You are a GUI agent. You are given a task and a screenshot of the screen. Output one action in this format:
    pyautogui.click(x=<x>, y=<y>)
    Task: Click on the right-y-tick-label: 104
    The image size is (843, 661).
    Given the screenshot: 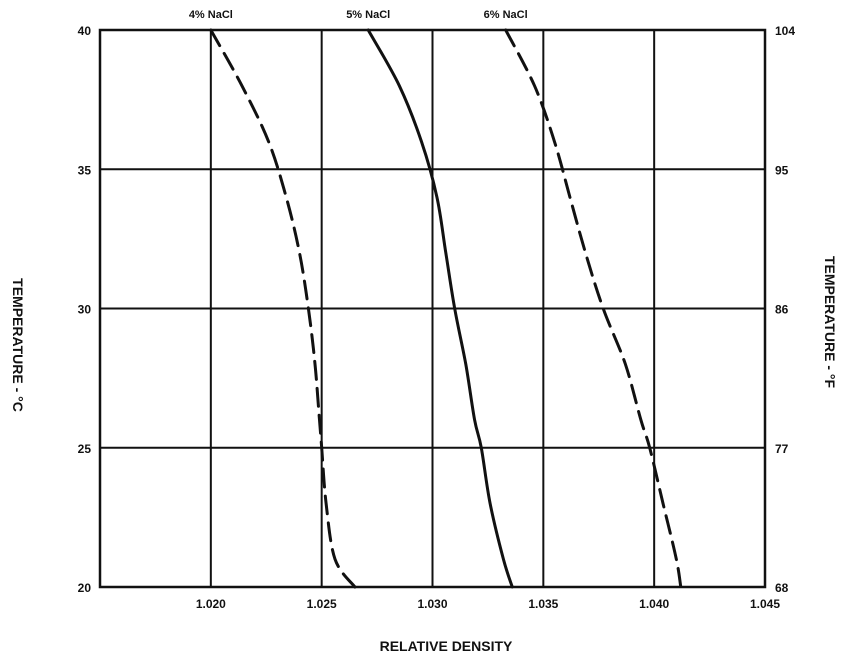 What is the action you would take?
    pyautogui.click(x=785, y=31)
    